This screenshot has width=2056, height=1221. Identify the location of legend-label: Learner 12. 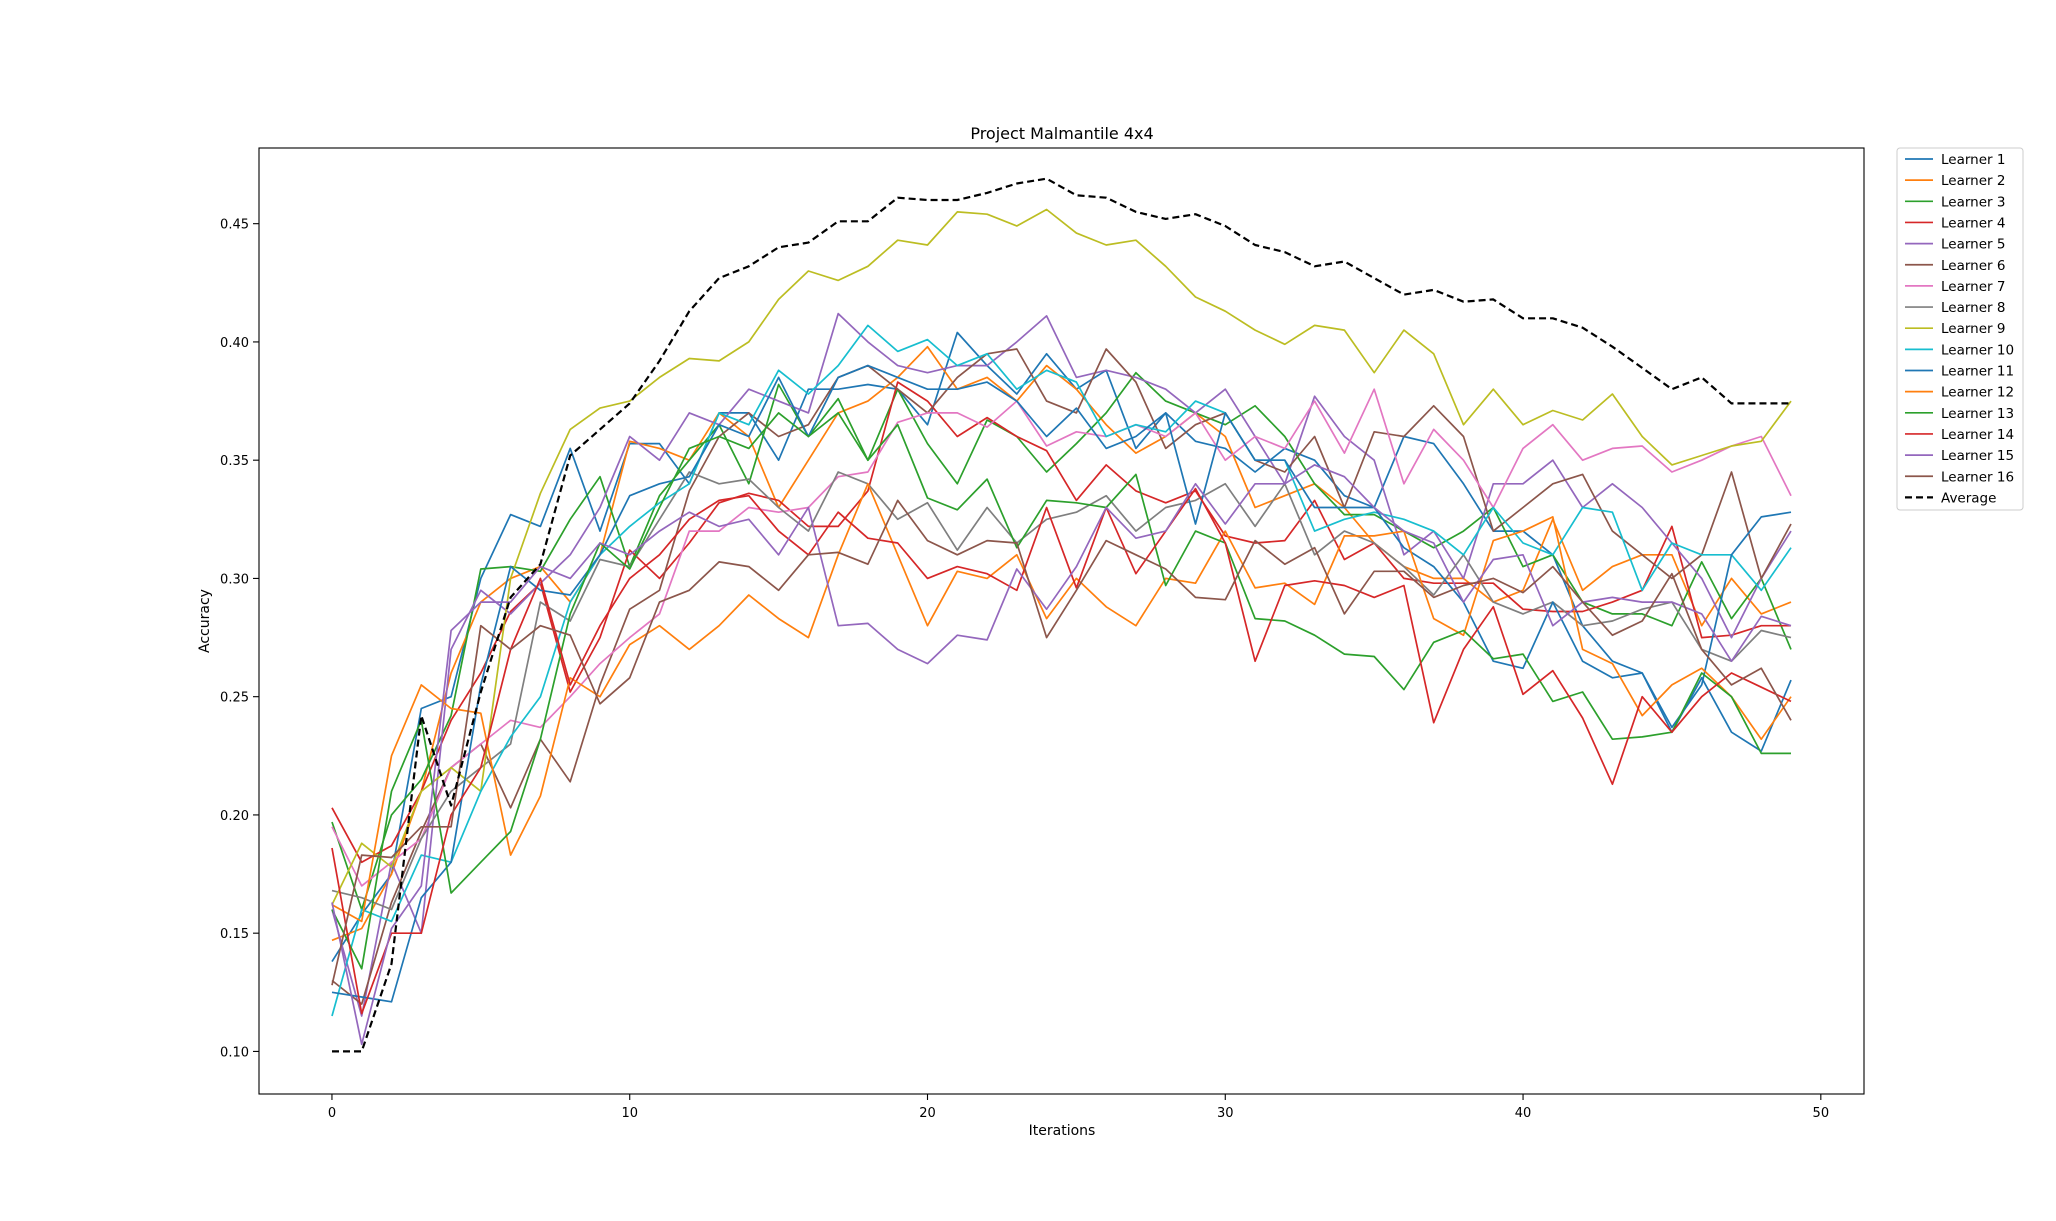
(1977, 393).